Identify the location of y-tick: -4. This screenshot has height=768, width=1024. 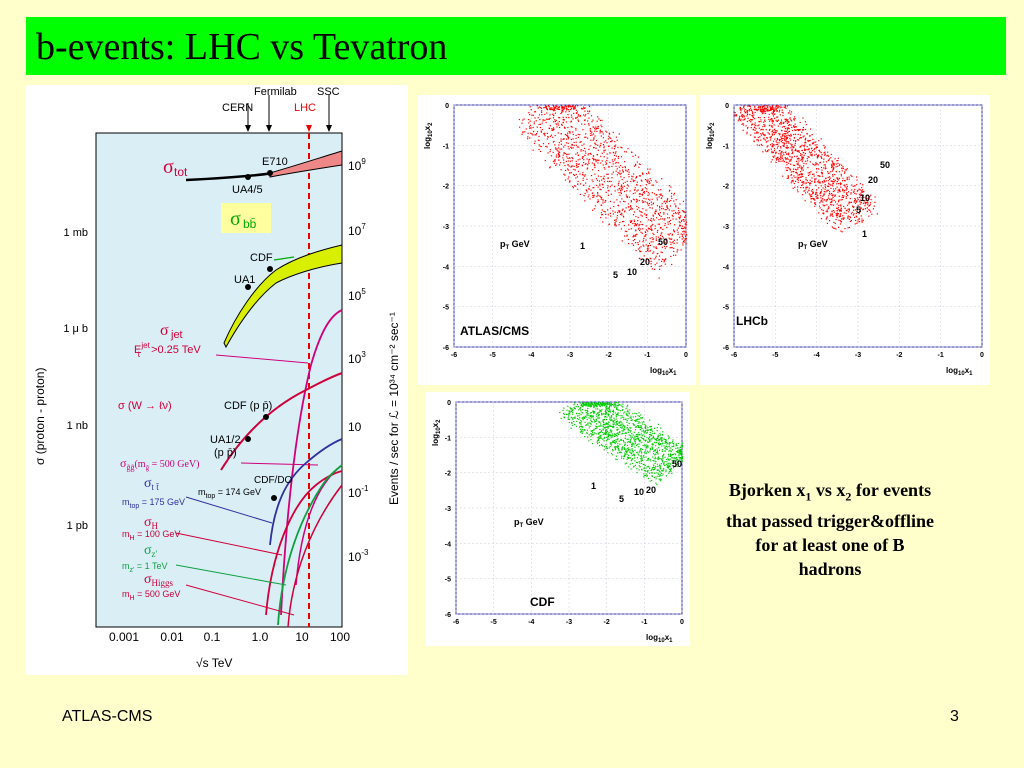
(446, 267).